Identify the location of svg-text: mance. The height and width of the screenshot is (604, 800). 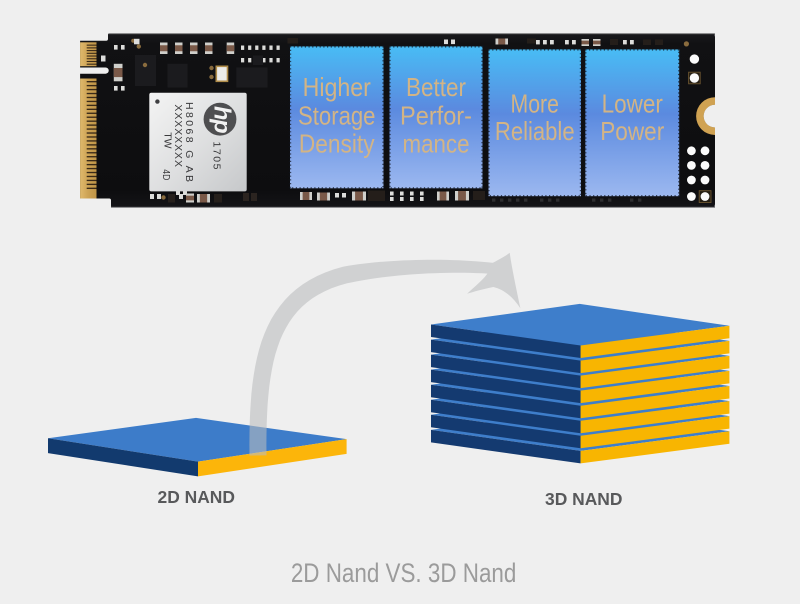
(436, 144).